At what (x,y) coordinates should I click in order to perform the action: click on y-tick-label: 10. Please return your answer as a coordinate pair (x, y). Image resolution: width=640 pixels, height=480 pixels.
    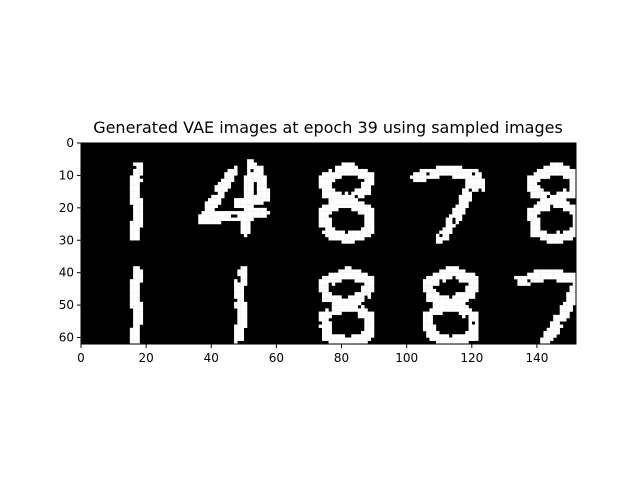
    Looking at the image, I should click on (66, 175).